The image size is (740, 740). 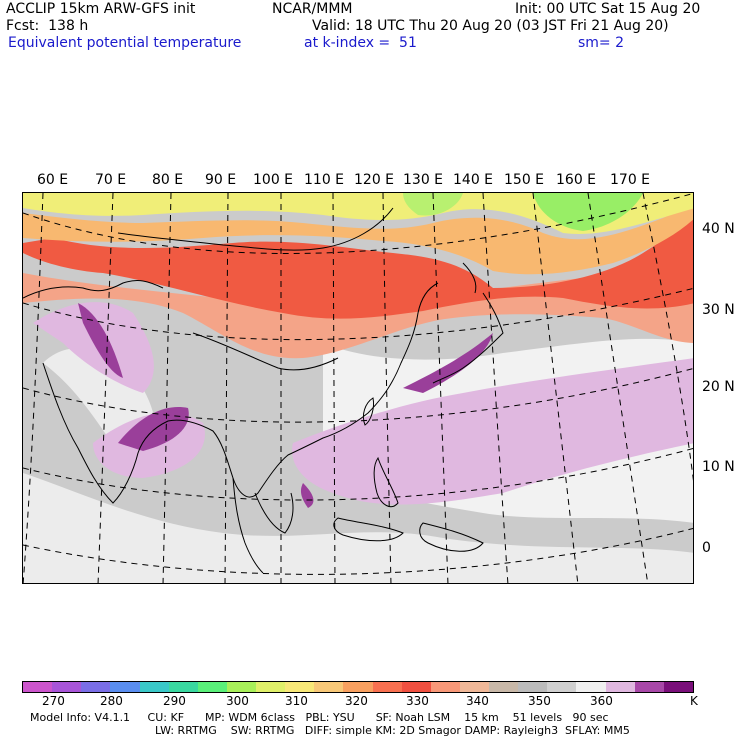 I want to click on lat-label: 20 N, so click(x=718, y=387).